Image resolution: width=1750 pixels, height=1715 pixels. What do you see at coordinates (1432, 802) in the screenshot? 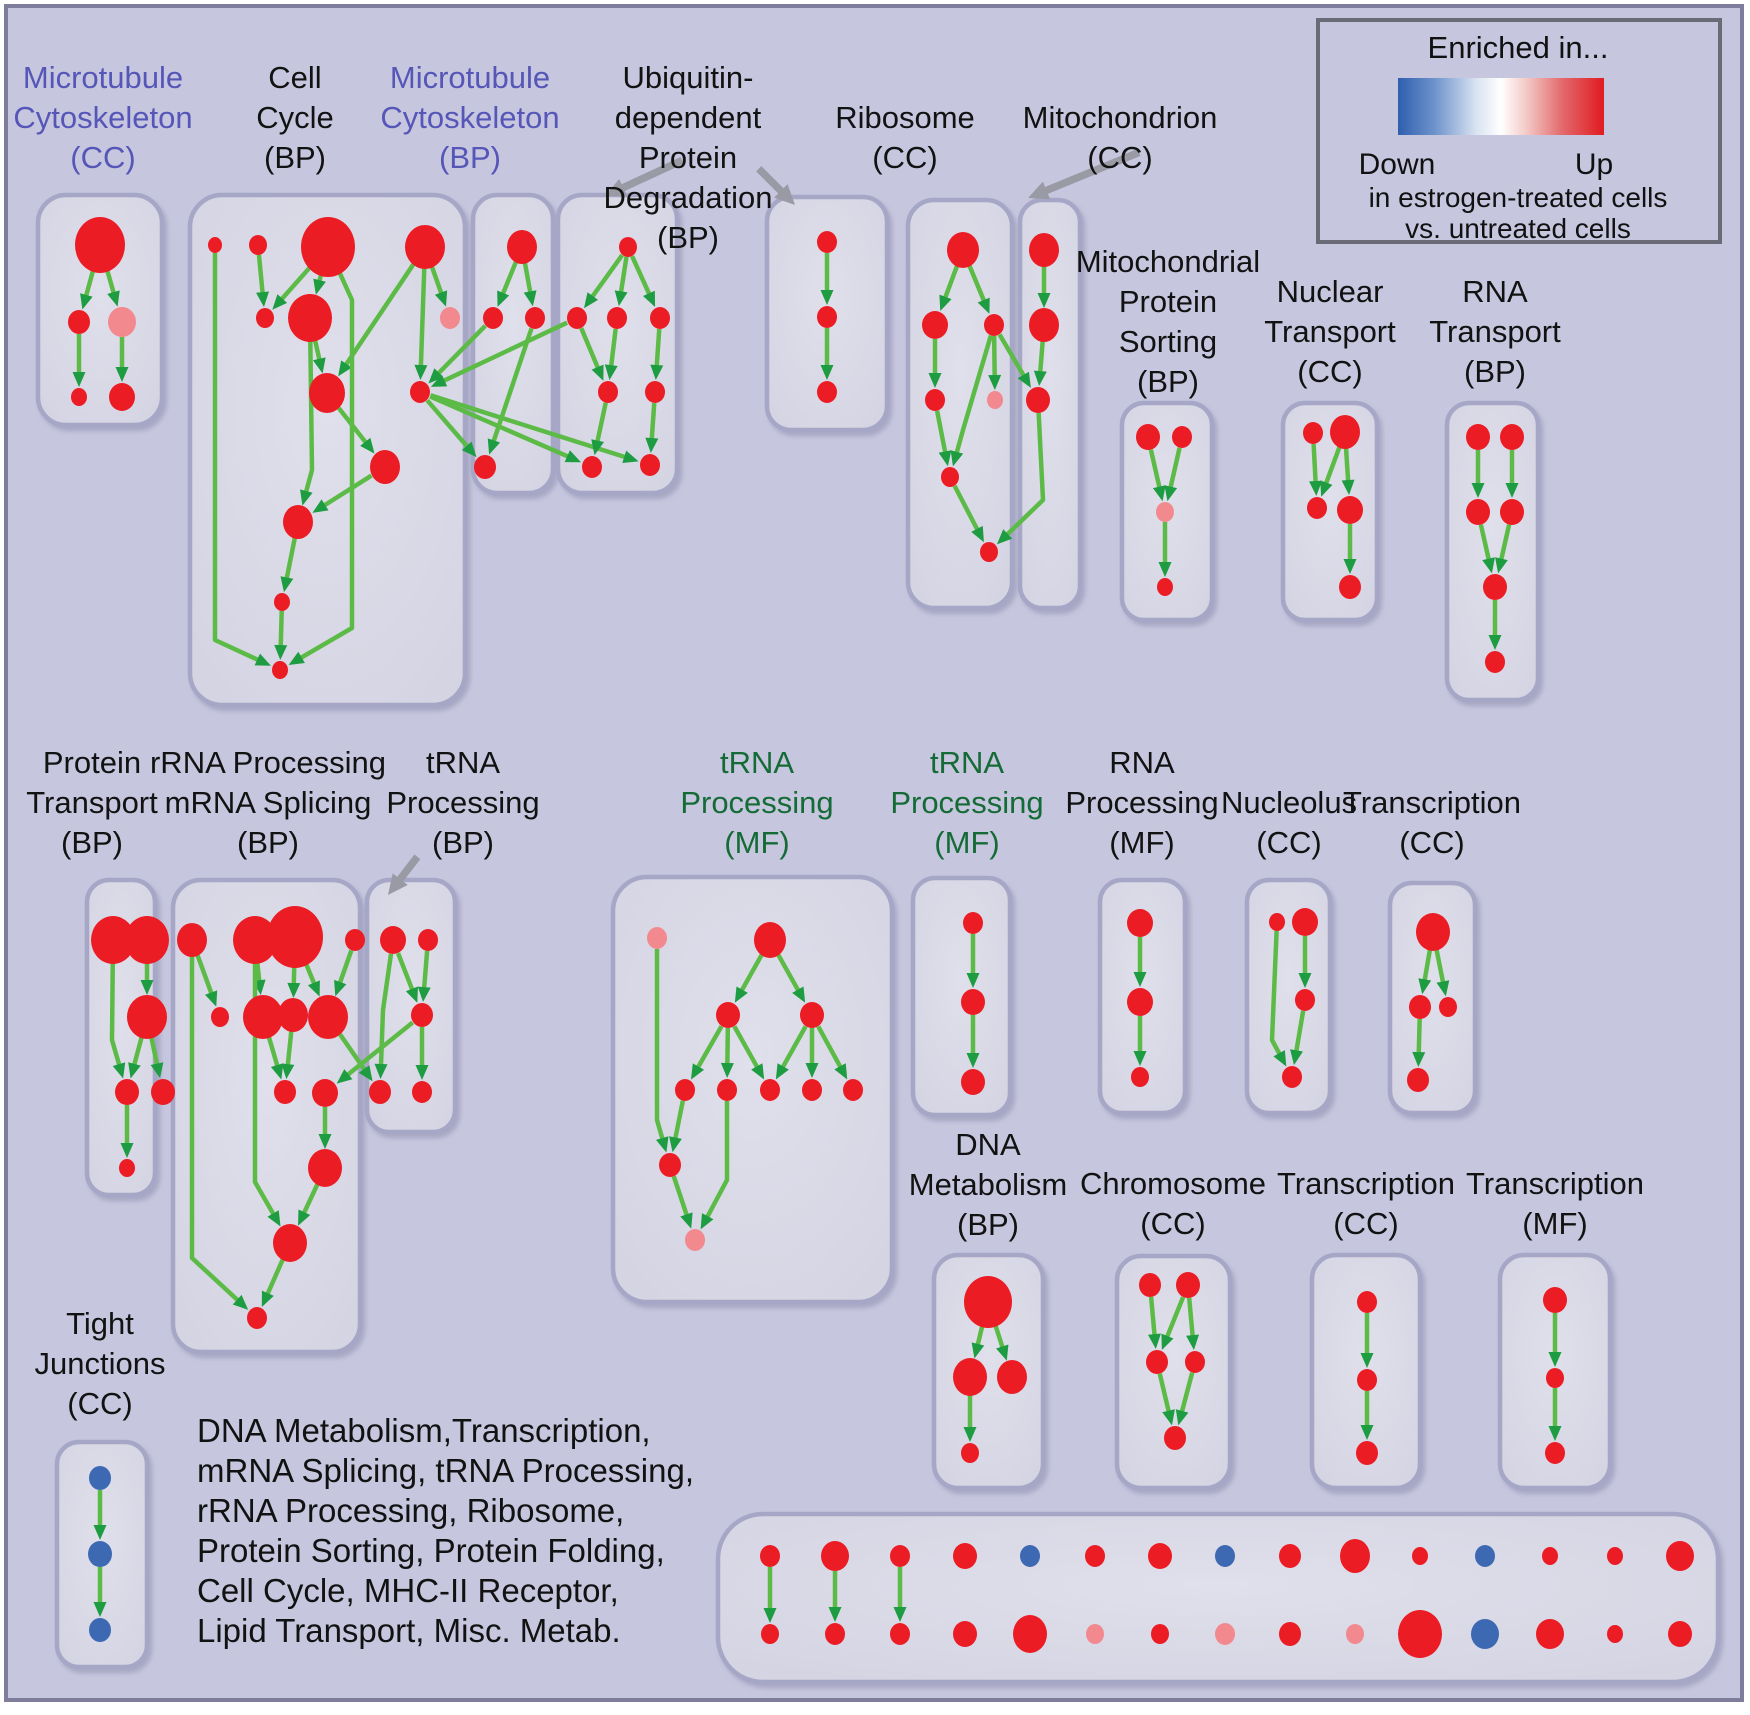
I see `cluster-label-line: Transcription` at bounding box center [1432, 802].